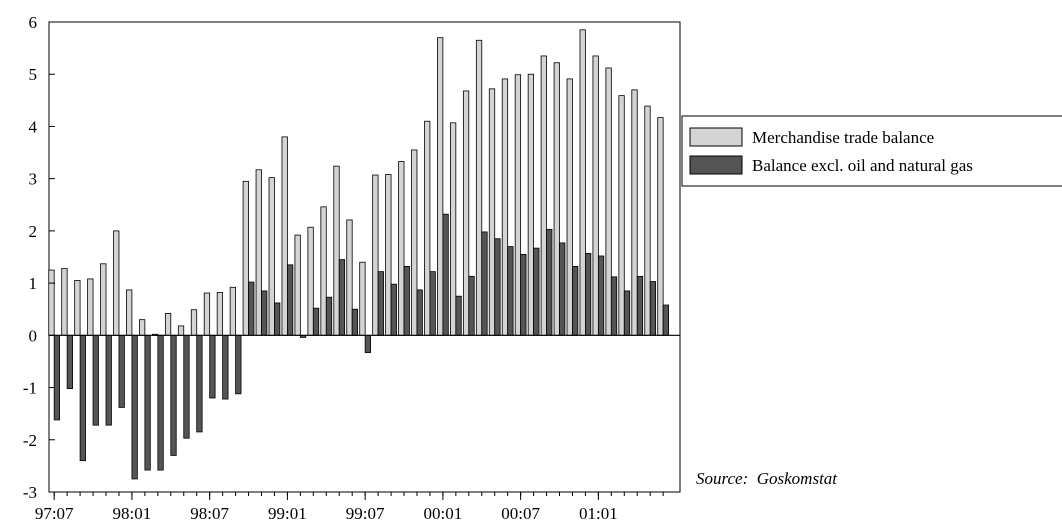  I want to click on bar-merchandise-98:05, so click(181, 330).